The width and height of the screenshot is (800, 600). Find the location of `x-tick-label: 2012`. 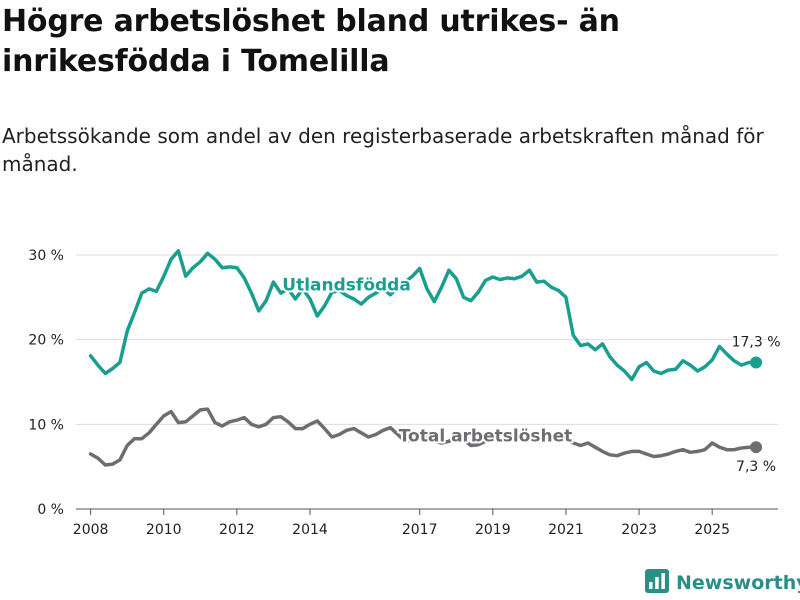

x-tick-label: 2012 is located at coordinates (237, 530).